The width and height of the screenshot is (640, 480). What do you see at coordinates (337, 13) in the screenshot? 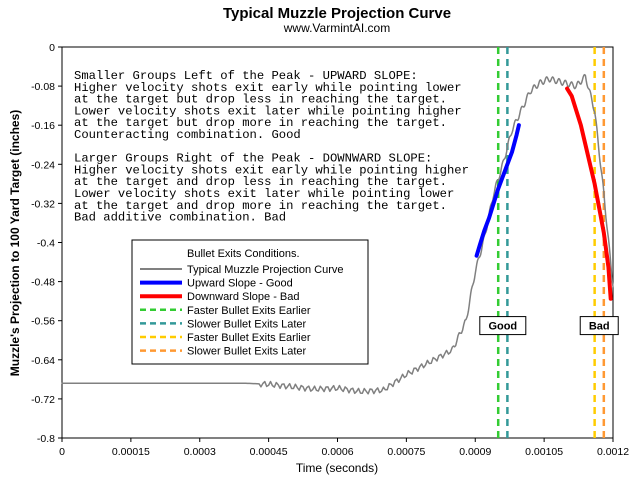
I see `chart-title: Typical Muzzle Projection Curve` at bounding box center [337, 13].